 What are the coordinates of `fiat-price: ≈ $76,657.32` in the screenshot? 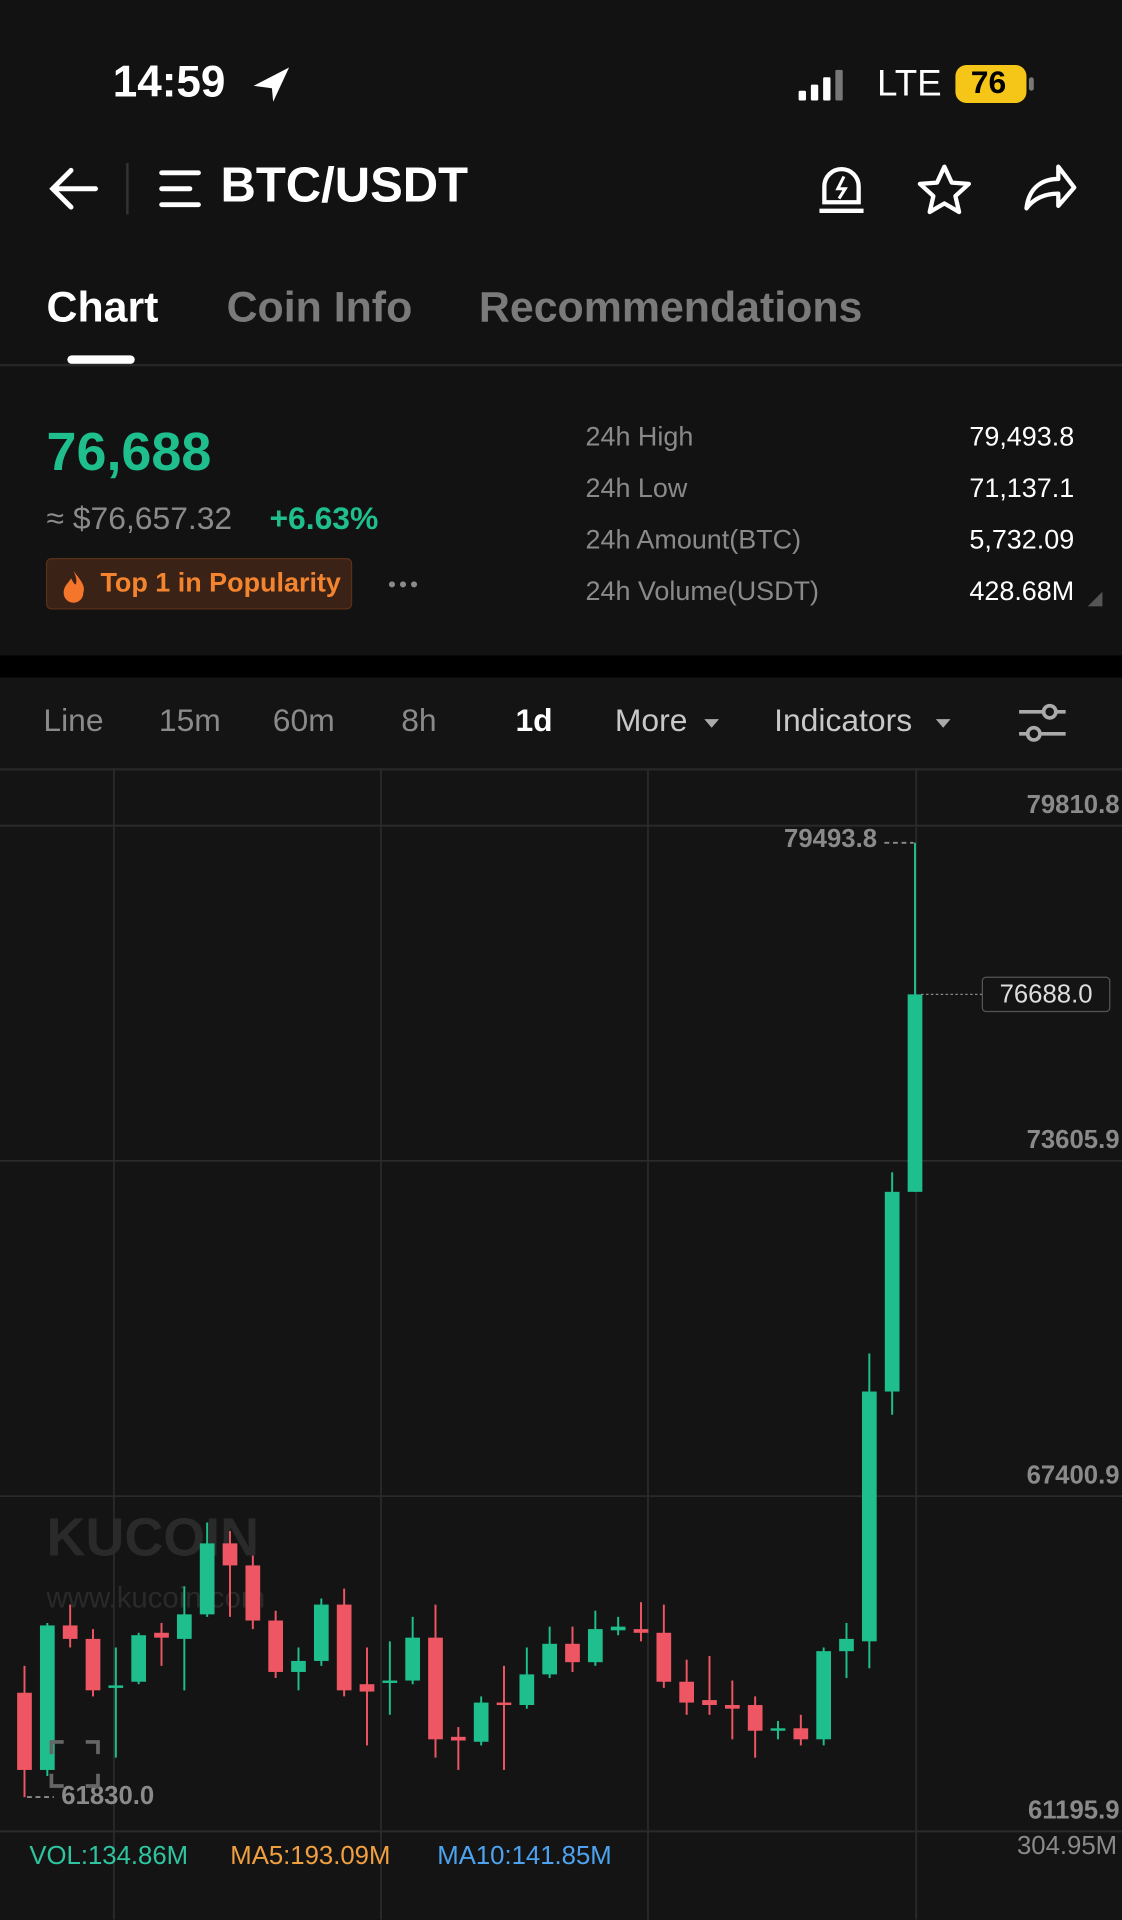 It's located at (140, 518).